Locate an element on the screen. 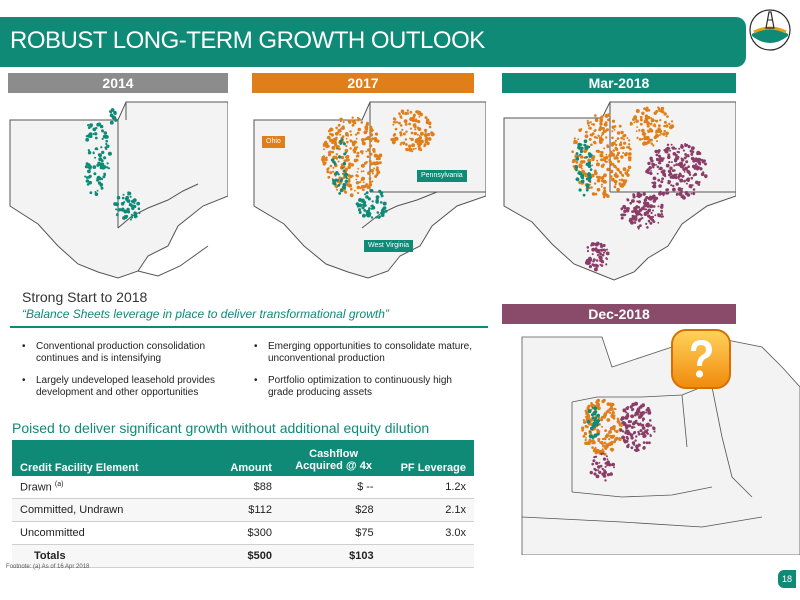 The image size is (800, 600). map-header-2014: 2014 is located at coordinates (118, 83).